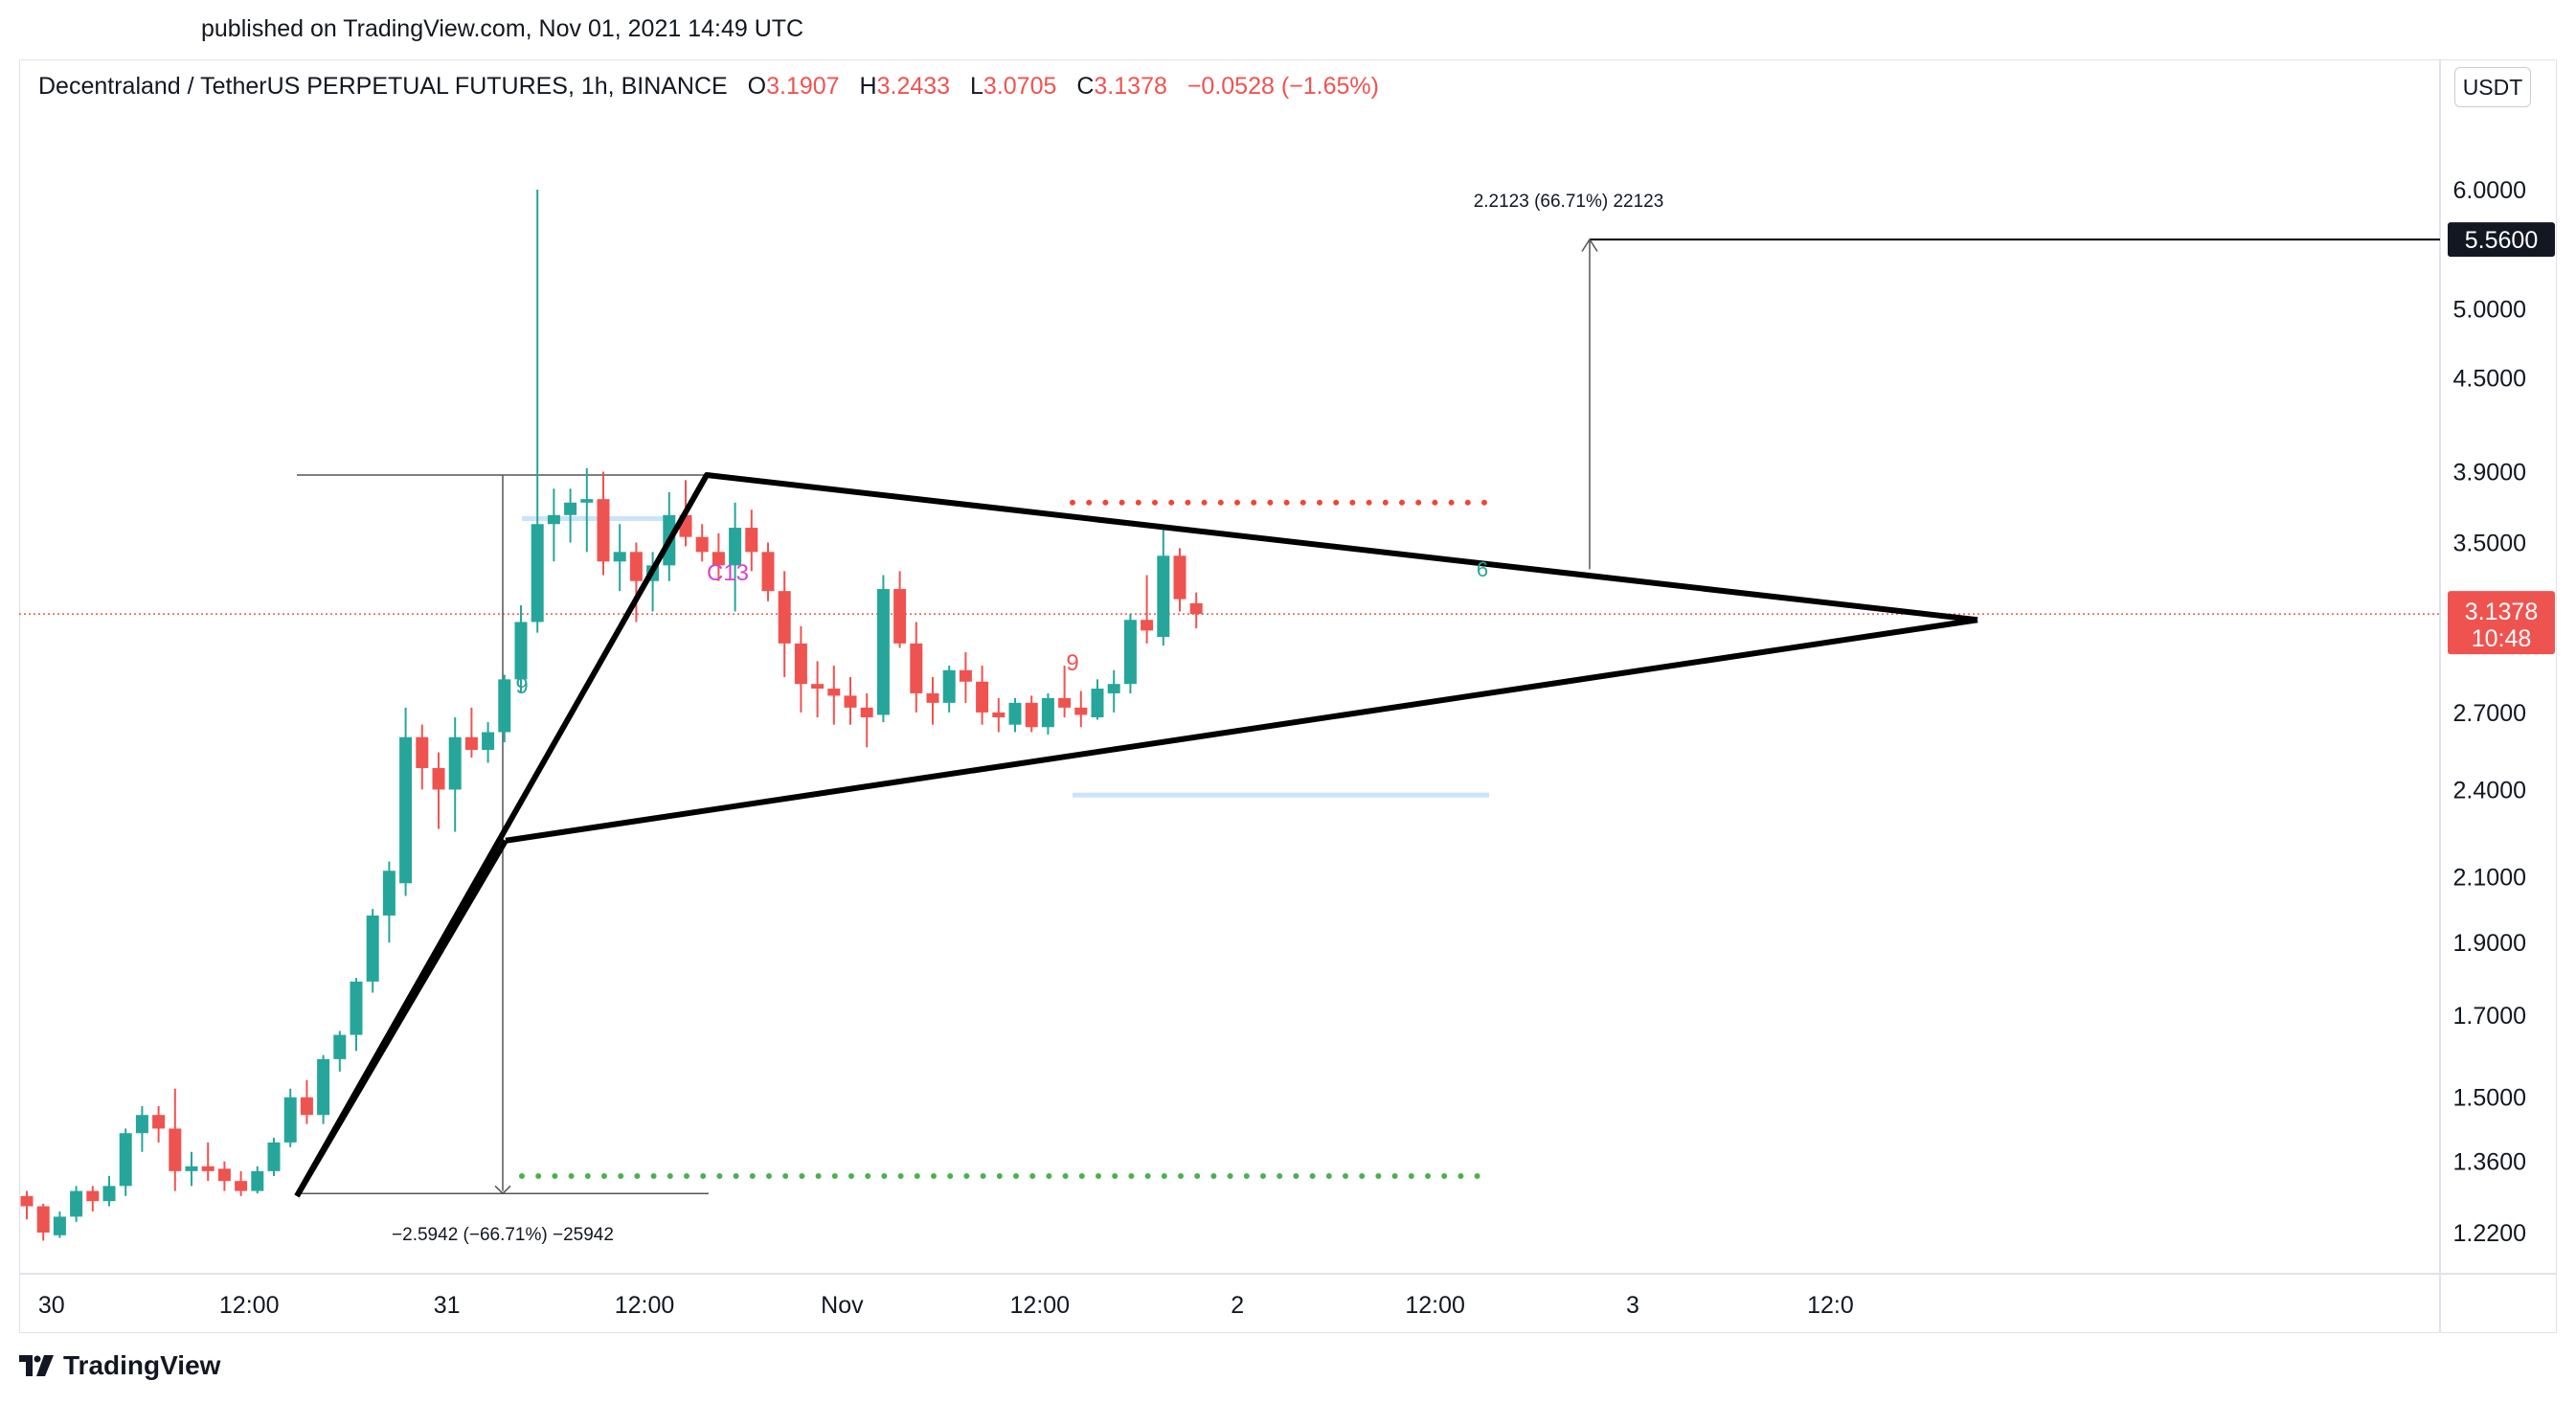  I want to click on currency-button: USDT, so click(2492, 87).